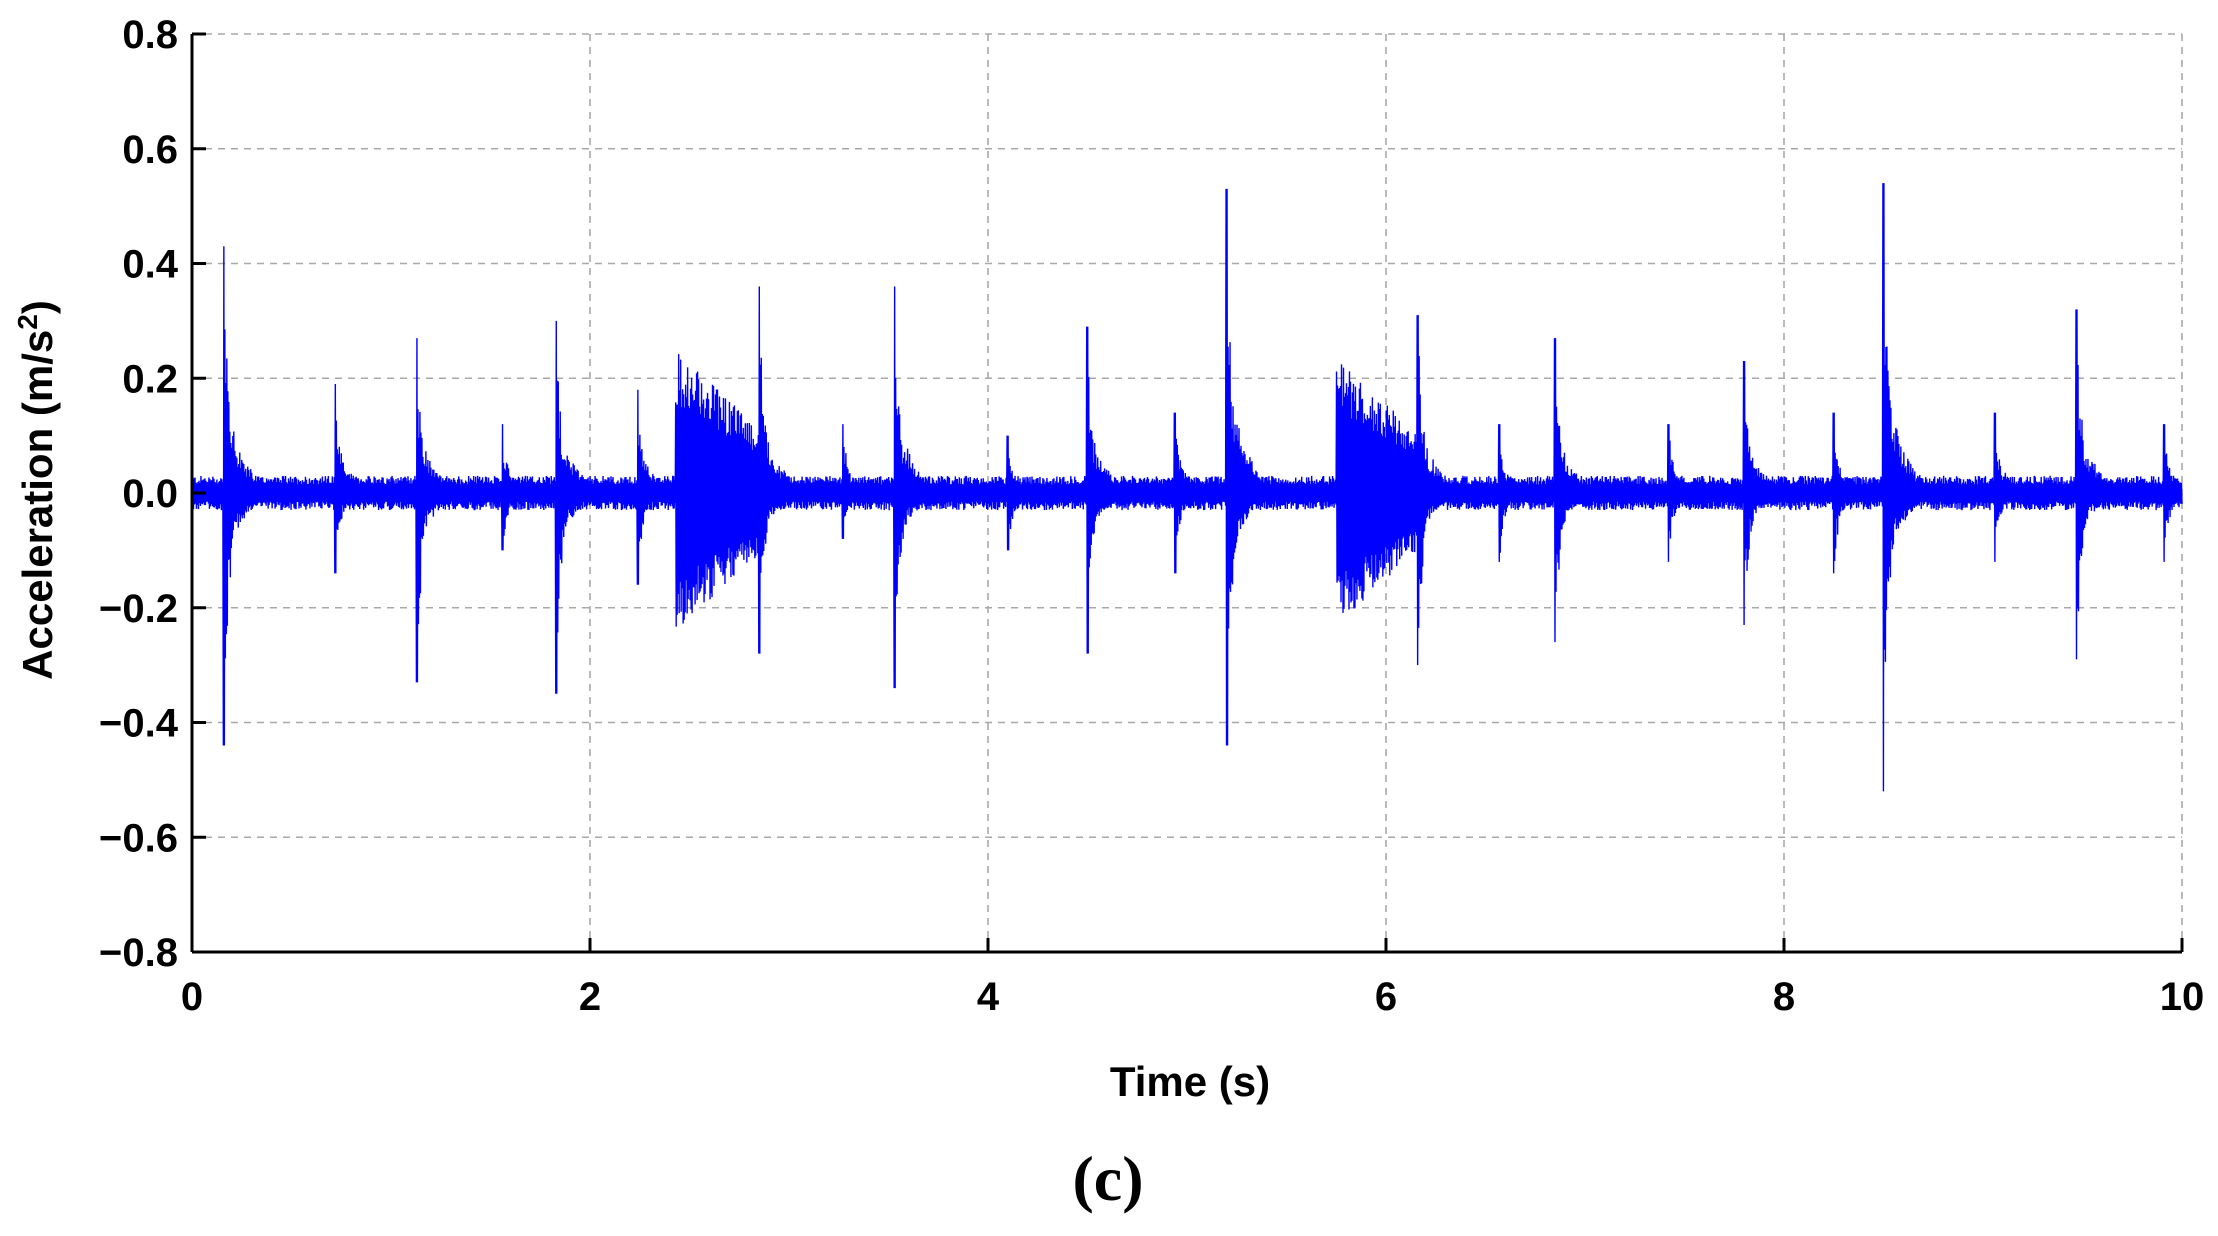 The height and width of the screenshot is (1236, 2218). I want to click on y-tick-label: 0.6, so click(150, 150).